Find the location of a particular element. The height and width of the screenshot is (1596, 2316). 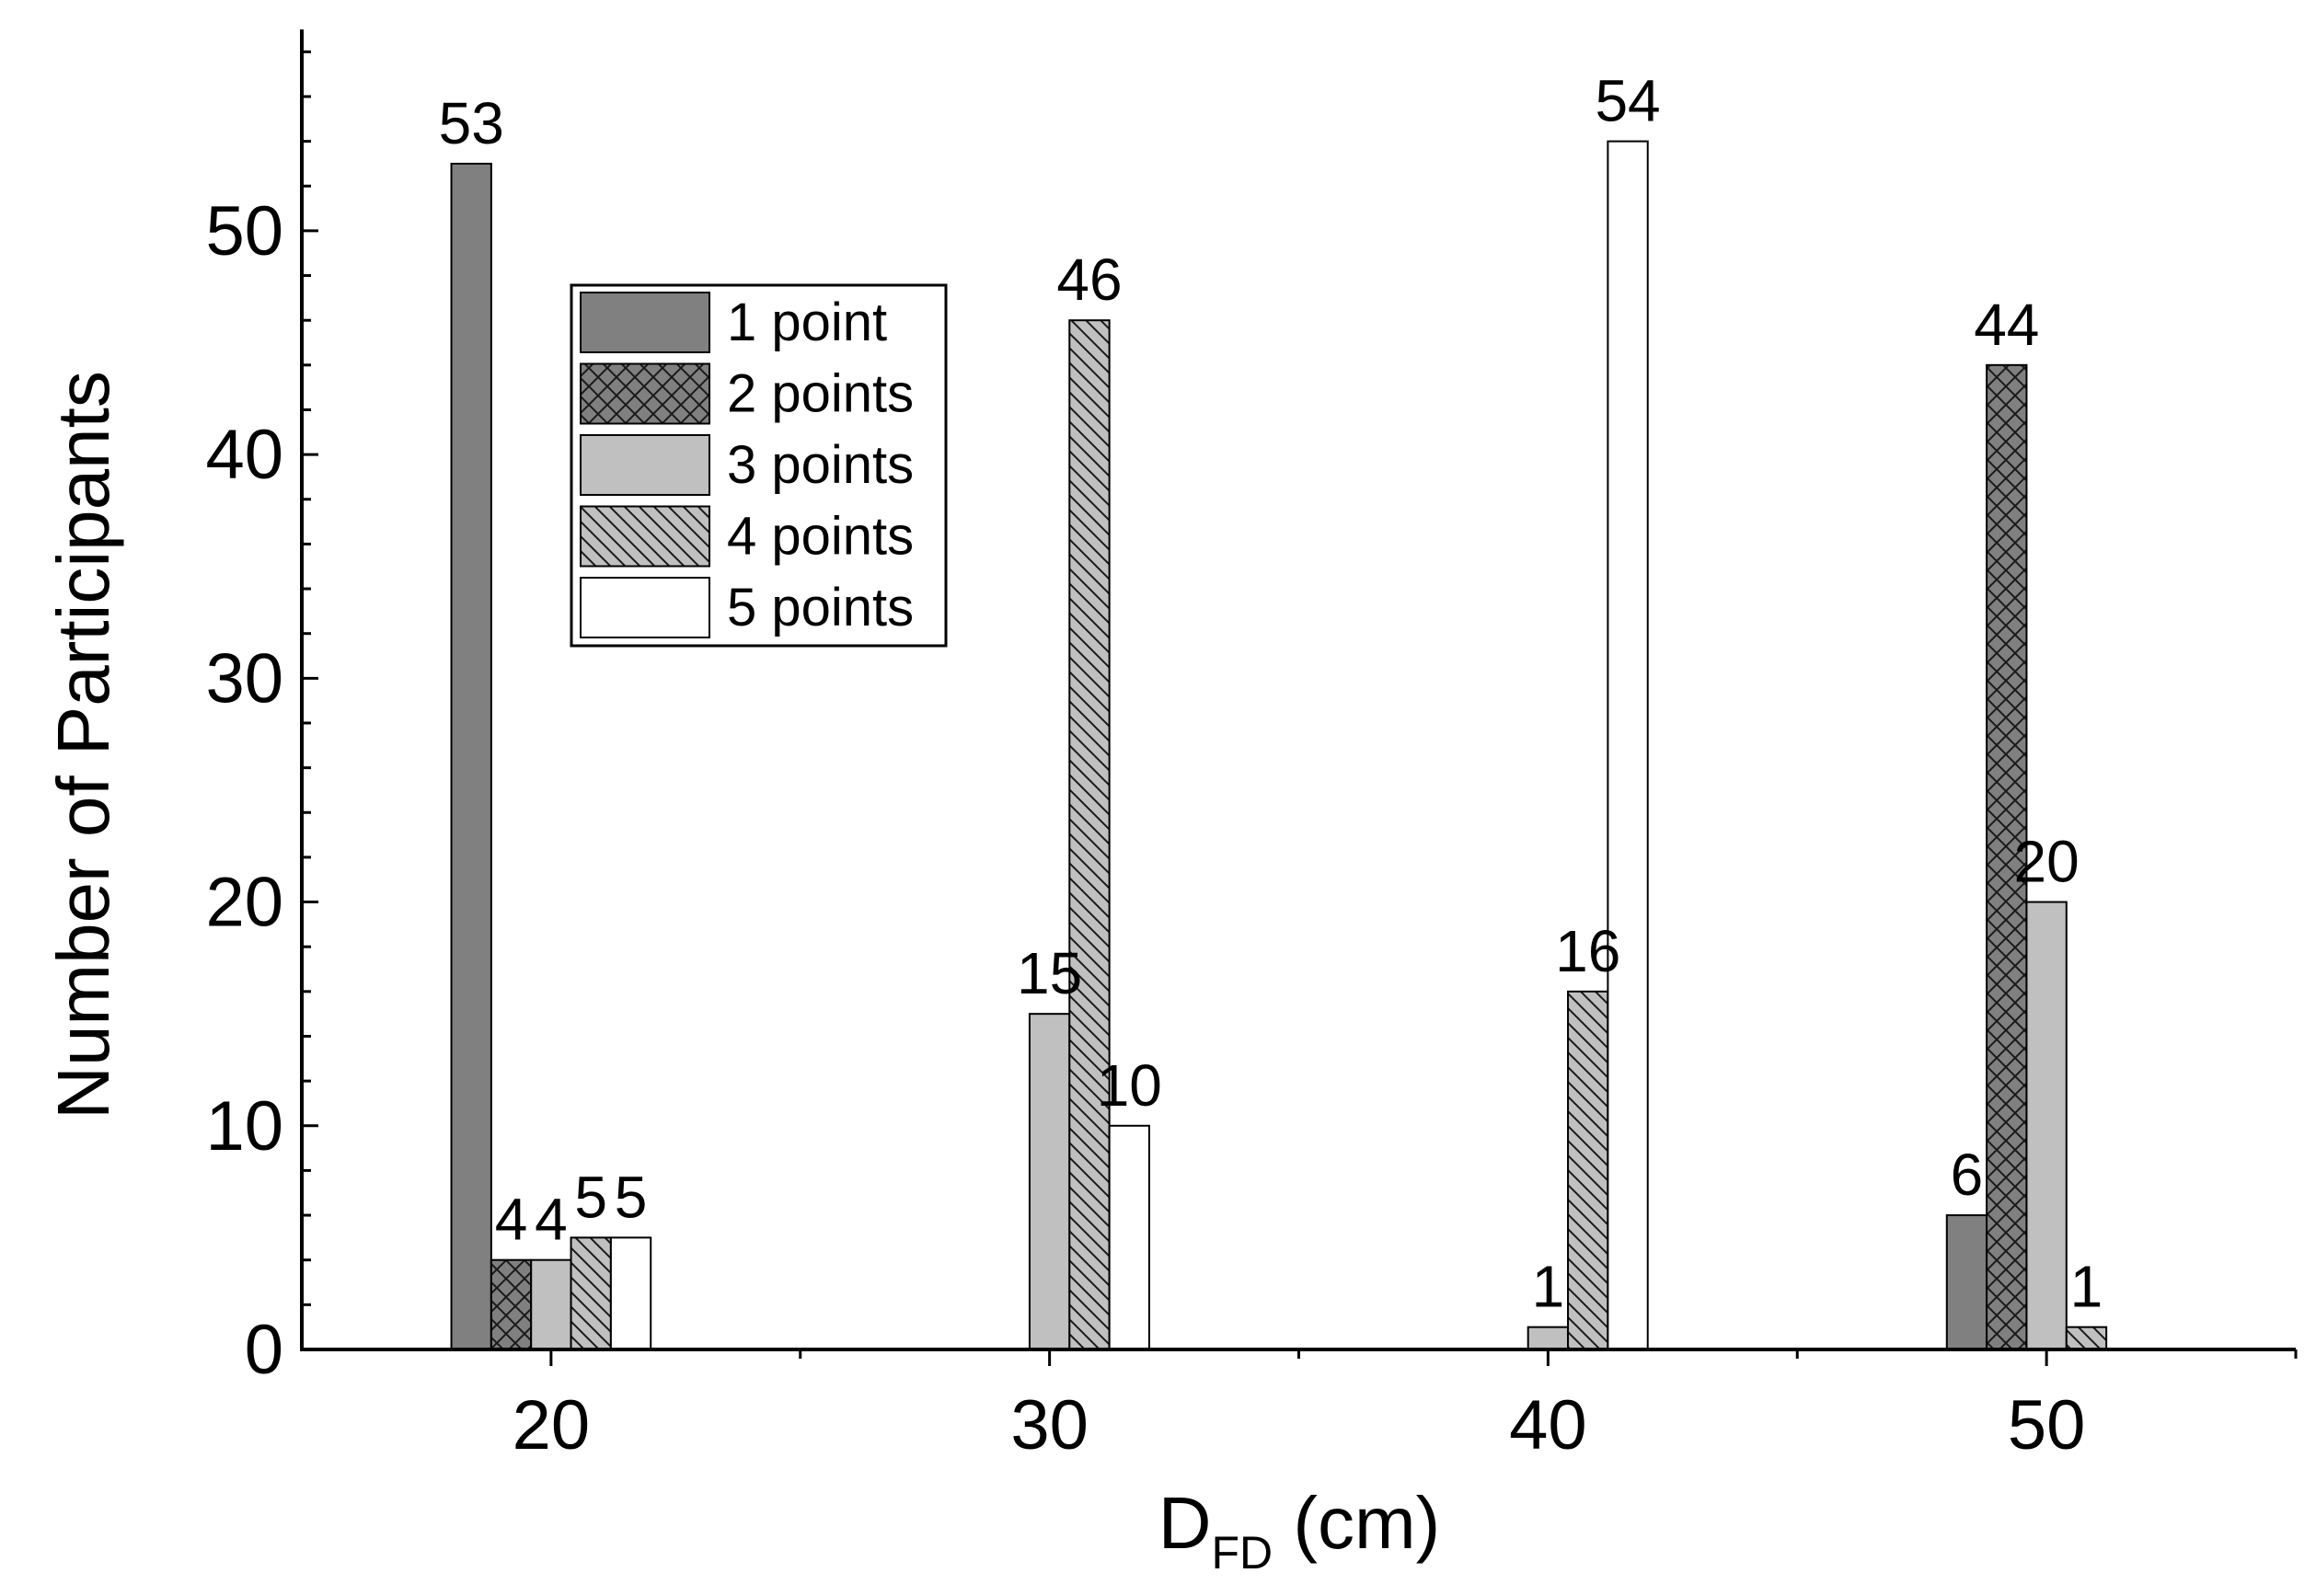

data-label-5-points-20: 5 is located at coordinates (632, 1197).